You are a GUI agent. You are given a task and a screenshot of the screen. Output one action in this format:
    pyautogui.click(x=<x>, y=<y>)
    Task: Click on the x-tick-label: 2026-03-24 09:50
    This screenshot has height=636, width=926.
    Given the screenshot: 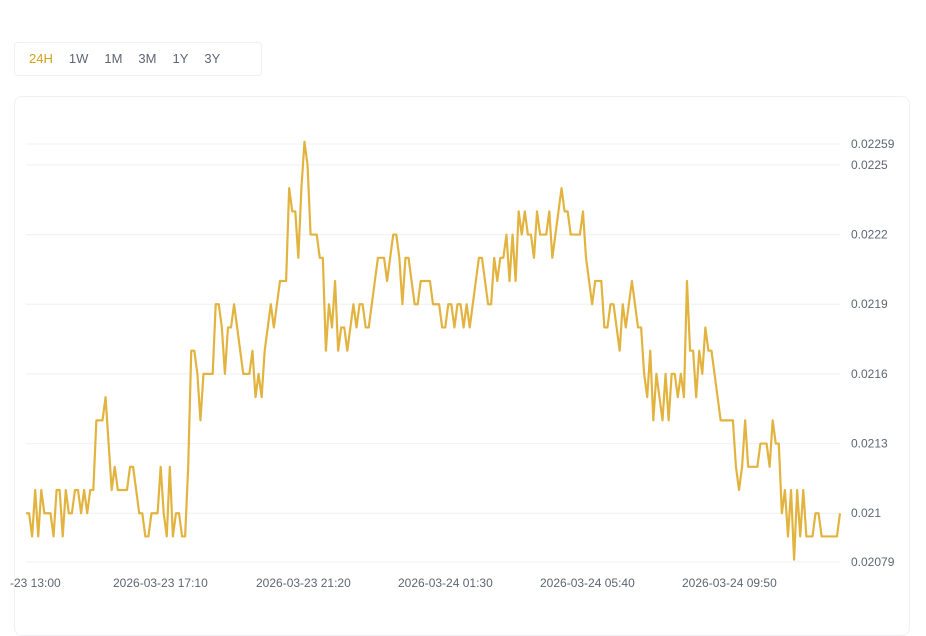 What is the action you would take?
    pyautogui.click(x=729, y=583)
    